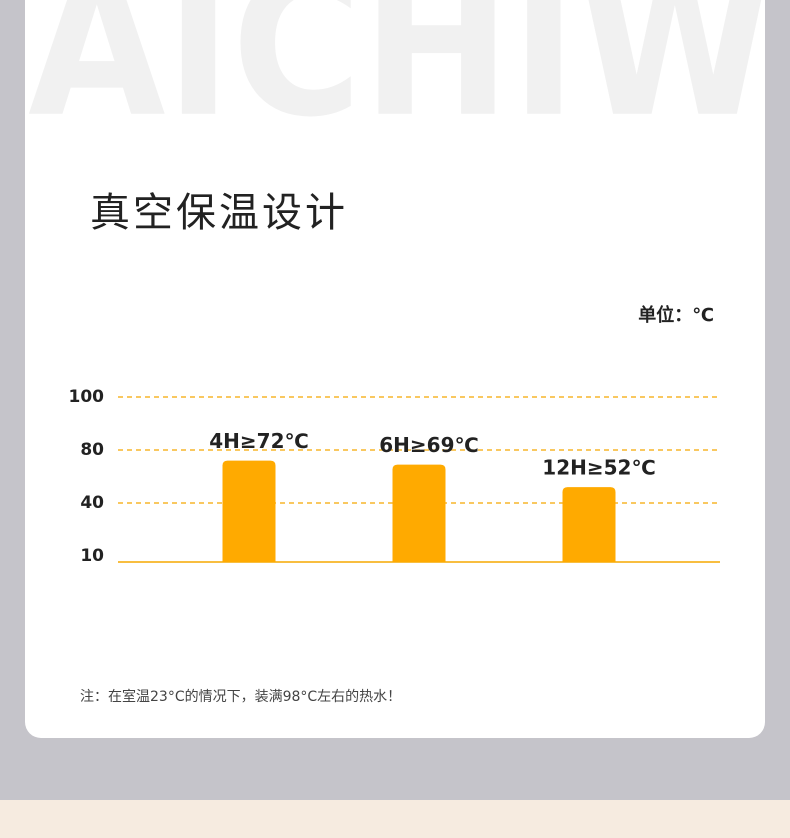 The width and height of the screenshot is (790, 838). Describe the element at coordinates (92, 450) in the screenshot. I see `y-tick-label: 80` at that location.